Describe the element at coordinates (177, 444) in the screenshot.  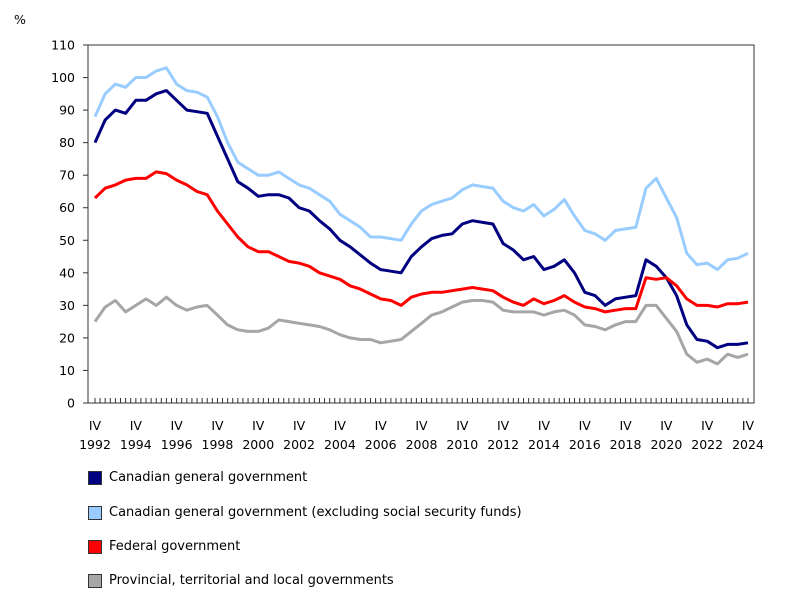
I see `x-tick-year-label: 1996` at that location.